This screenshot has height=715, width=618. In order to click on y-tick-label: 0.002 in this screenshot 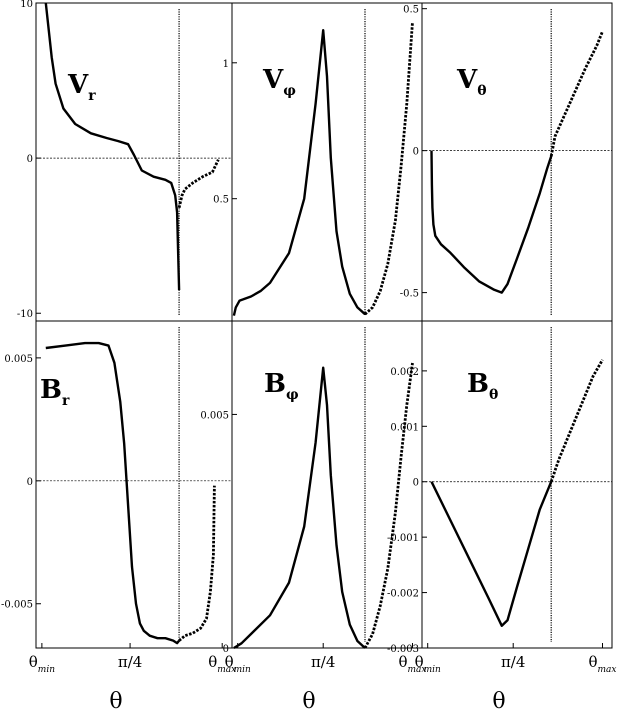, I will do `click(404, 372)`.